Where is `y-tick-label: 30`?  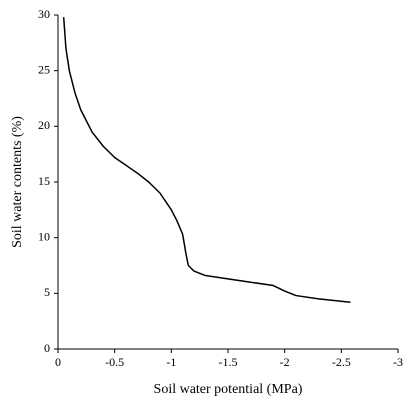
y-tick-label: 30 is located at coordinates (44, 14).